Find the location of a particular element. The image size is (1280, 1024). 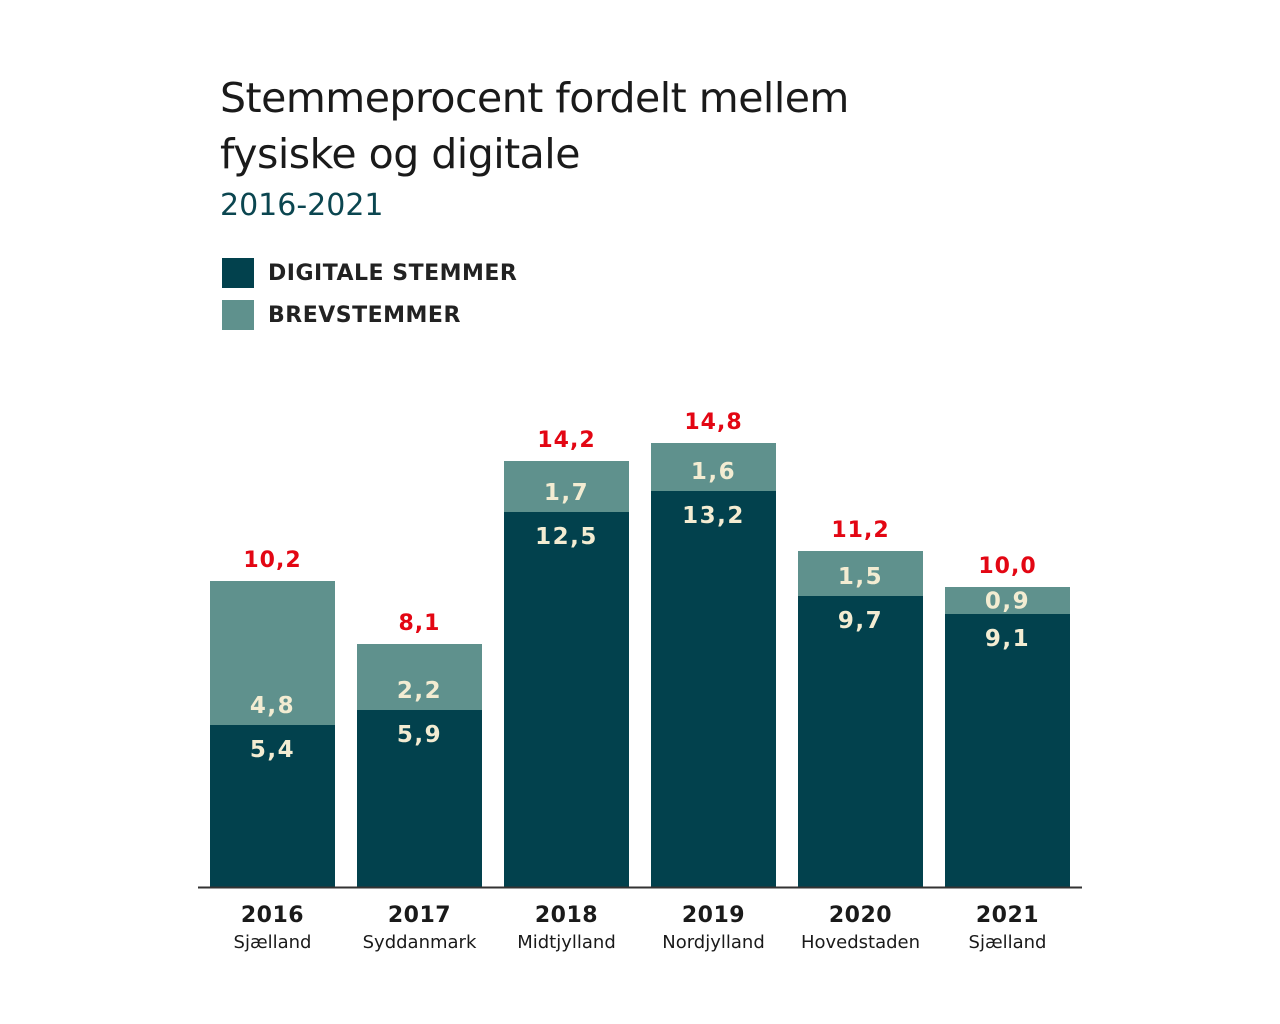

bar-digital-2017 is located at coordinates (419, 798).